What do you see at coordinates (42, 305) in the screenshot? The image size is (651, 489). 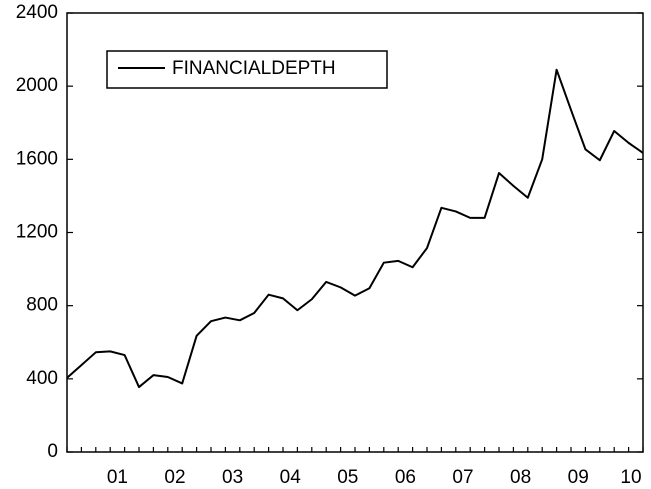 I see `y-tick-label: 800` at bounding box center [42, 305].